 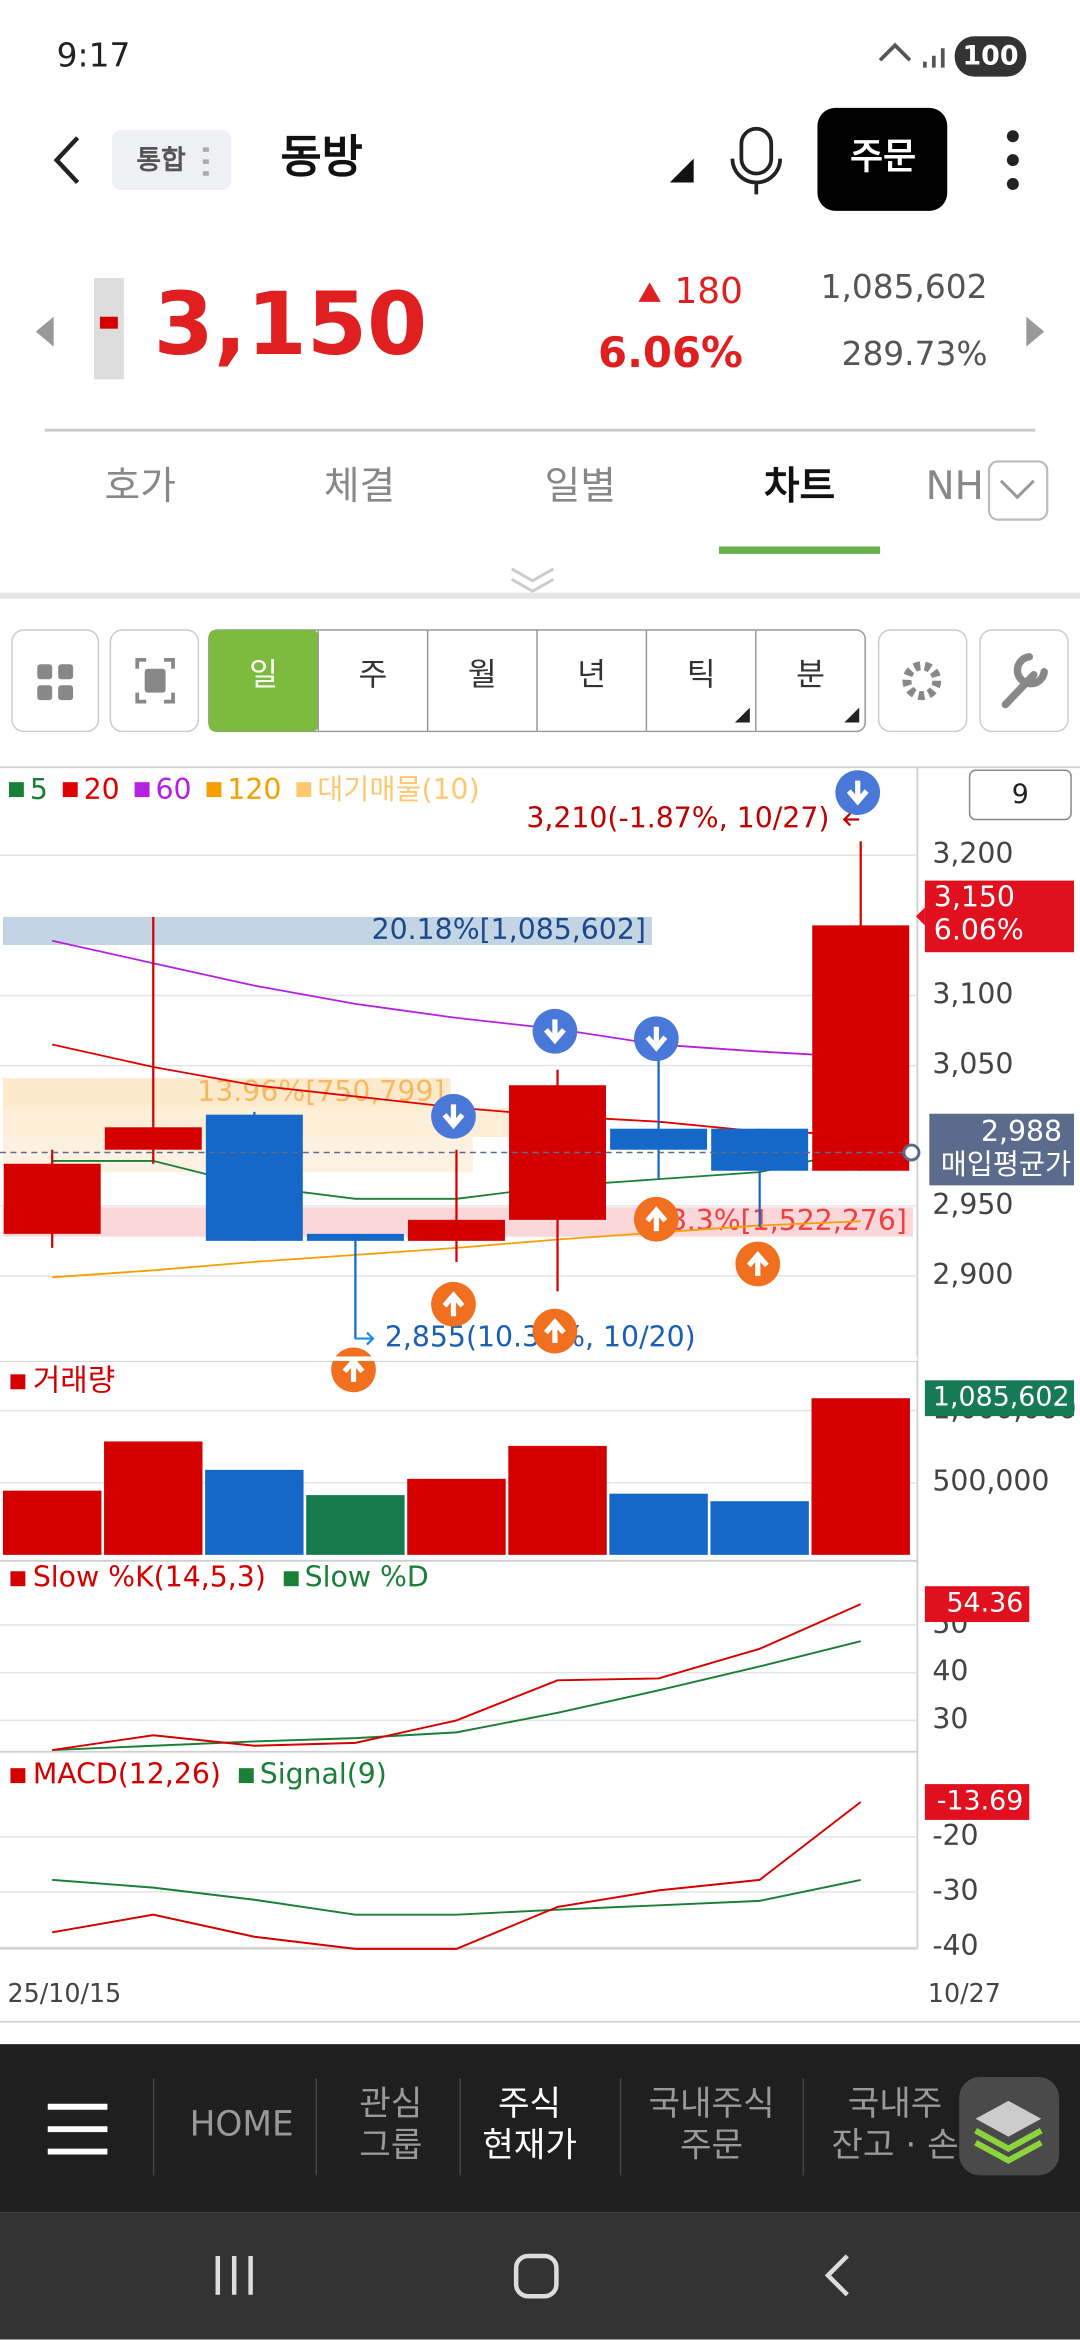 What do you see at coordinates (242, 2125) in the screenshot?
I see `nav-item: HOME` at bounding box center [242, 2125].